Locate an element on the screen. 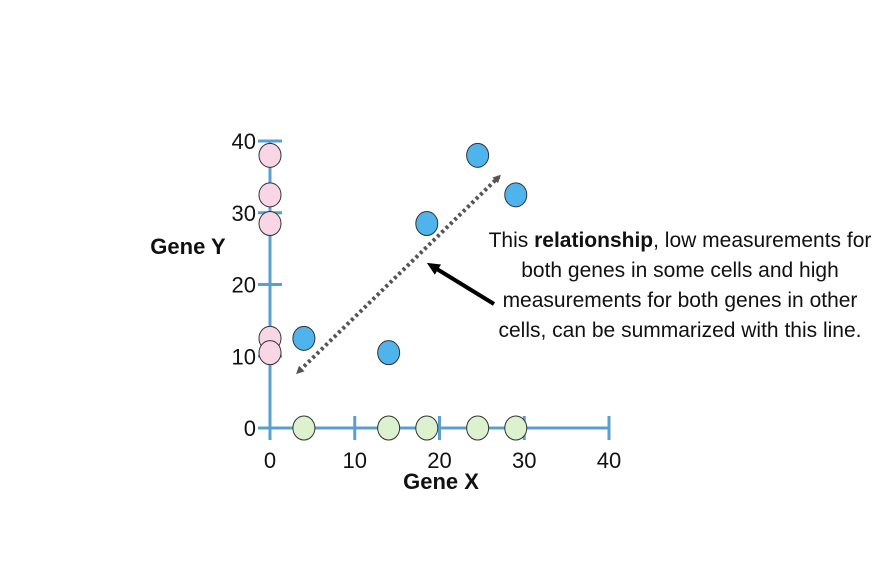 This screenshot has height=576, width=883. trend-line-group is located at coordinates (398, 274).